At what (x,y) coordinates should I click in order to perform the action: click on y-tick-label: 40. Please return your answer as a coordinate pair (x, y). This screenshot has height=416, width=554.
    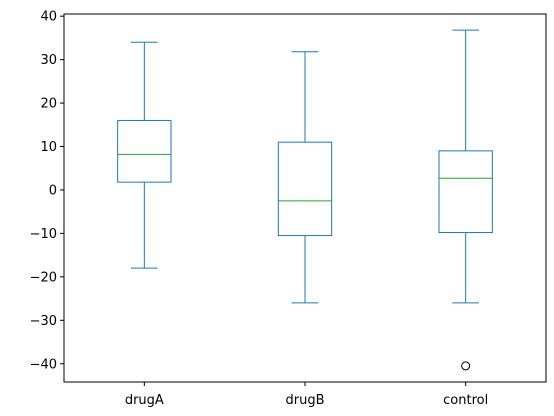
    Looking at the image, I should click on (48, 17).